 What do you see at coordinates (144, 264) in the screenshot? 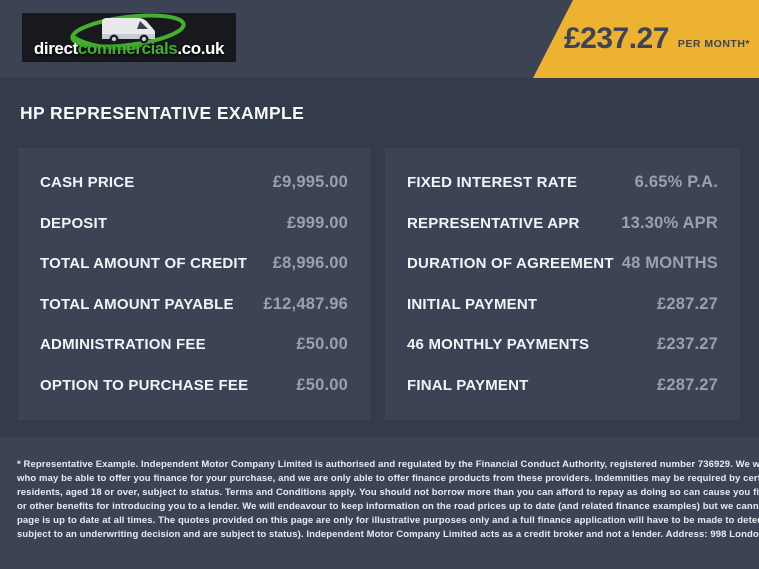
I see `row-label: TOTAL AMOUNT OF CREDIT` at bounding box center [144, 264].